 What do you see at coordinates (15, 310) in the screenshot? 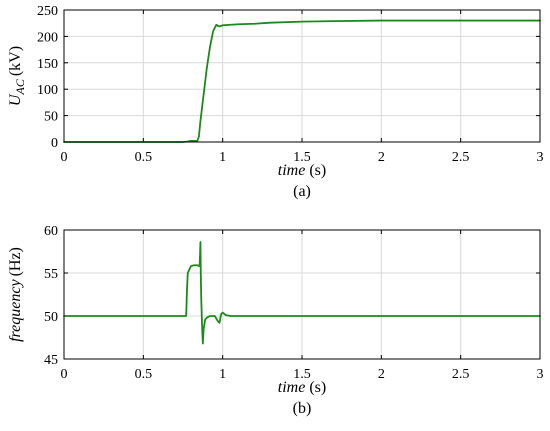
I see `y-axis-label-b-main: frequency` at bounding box center [15, 310].